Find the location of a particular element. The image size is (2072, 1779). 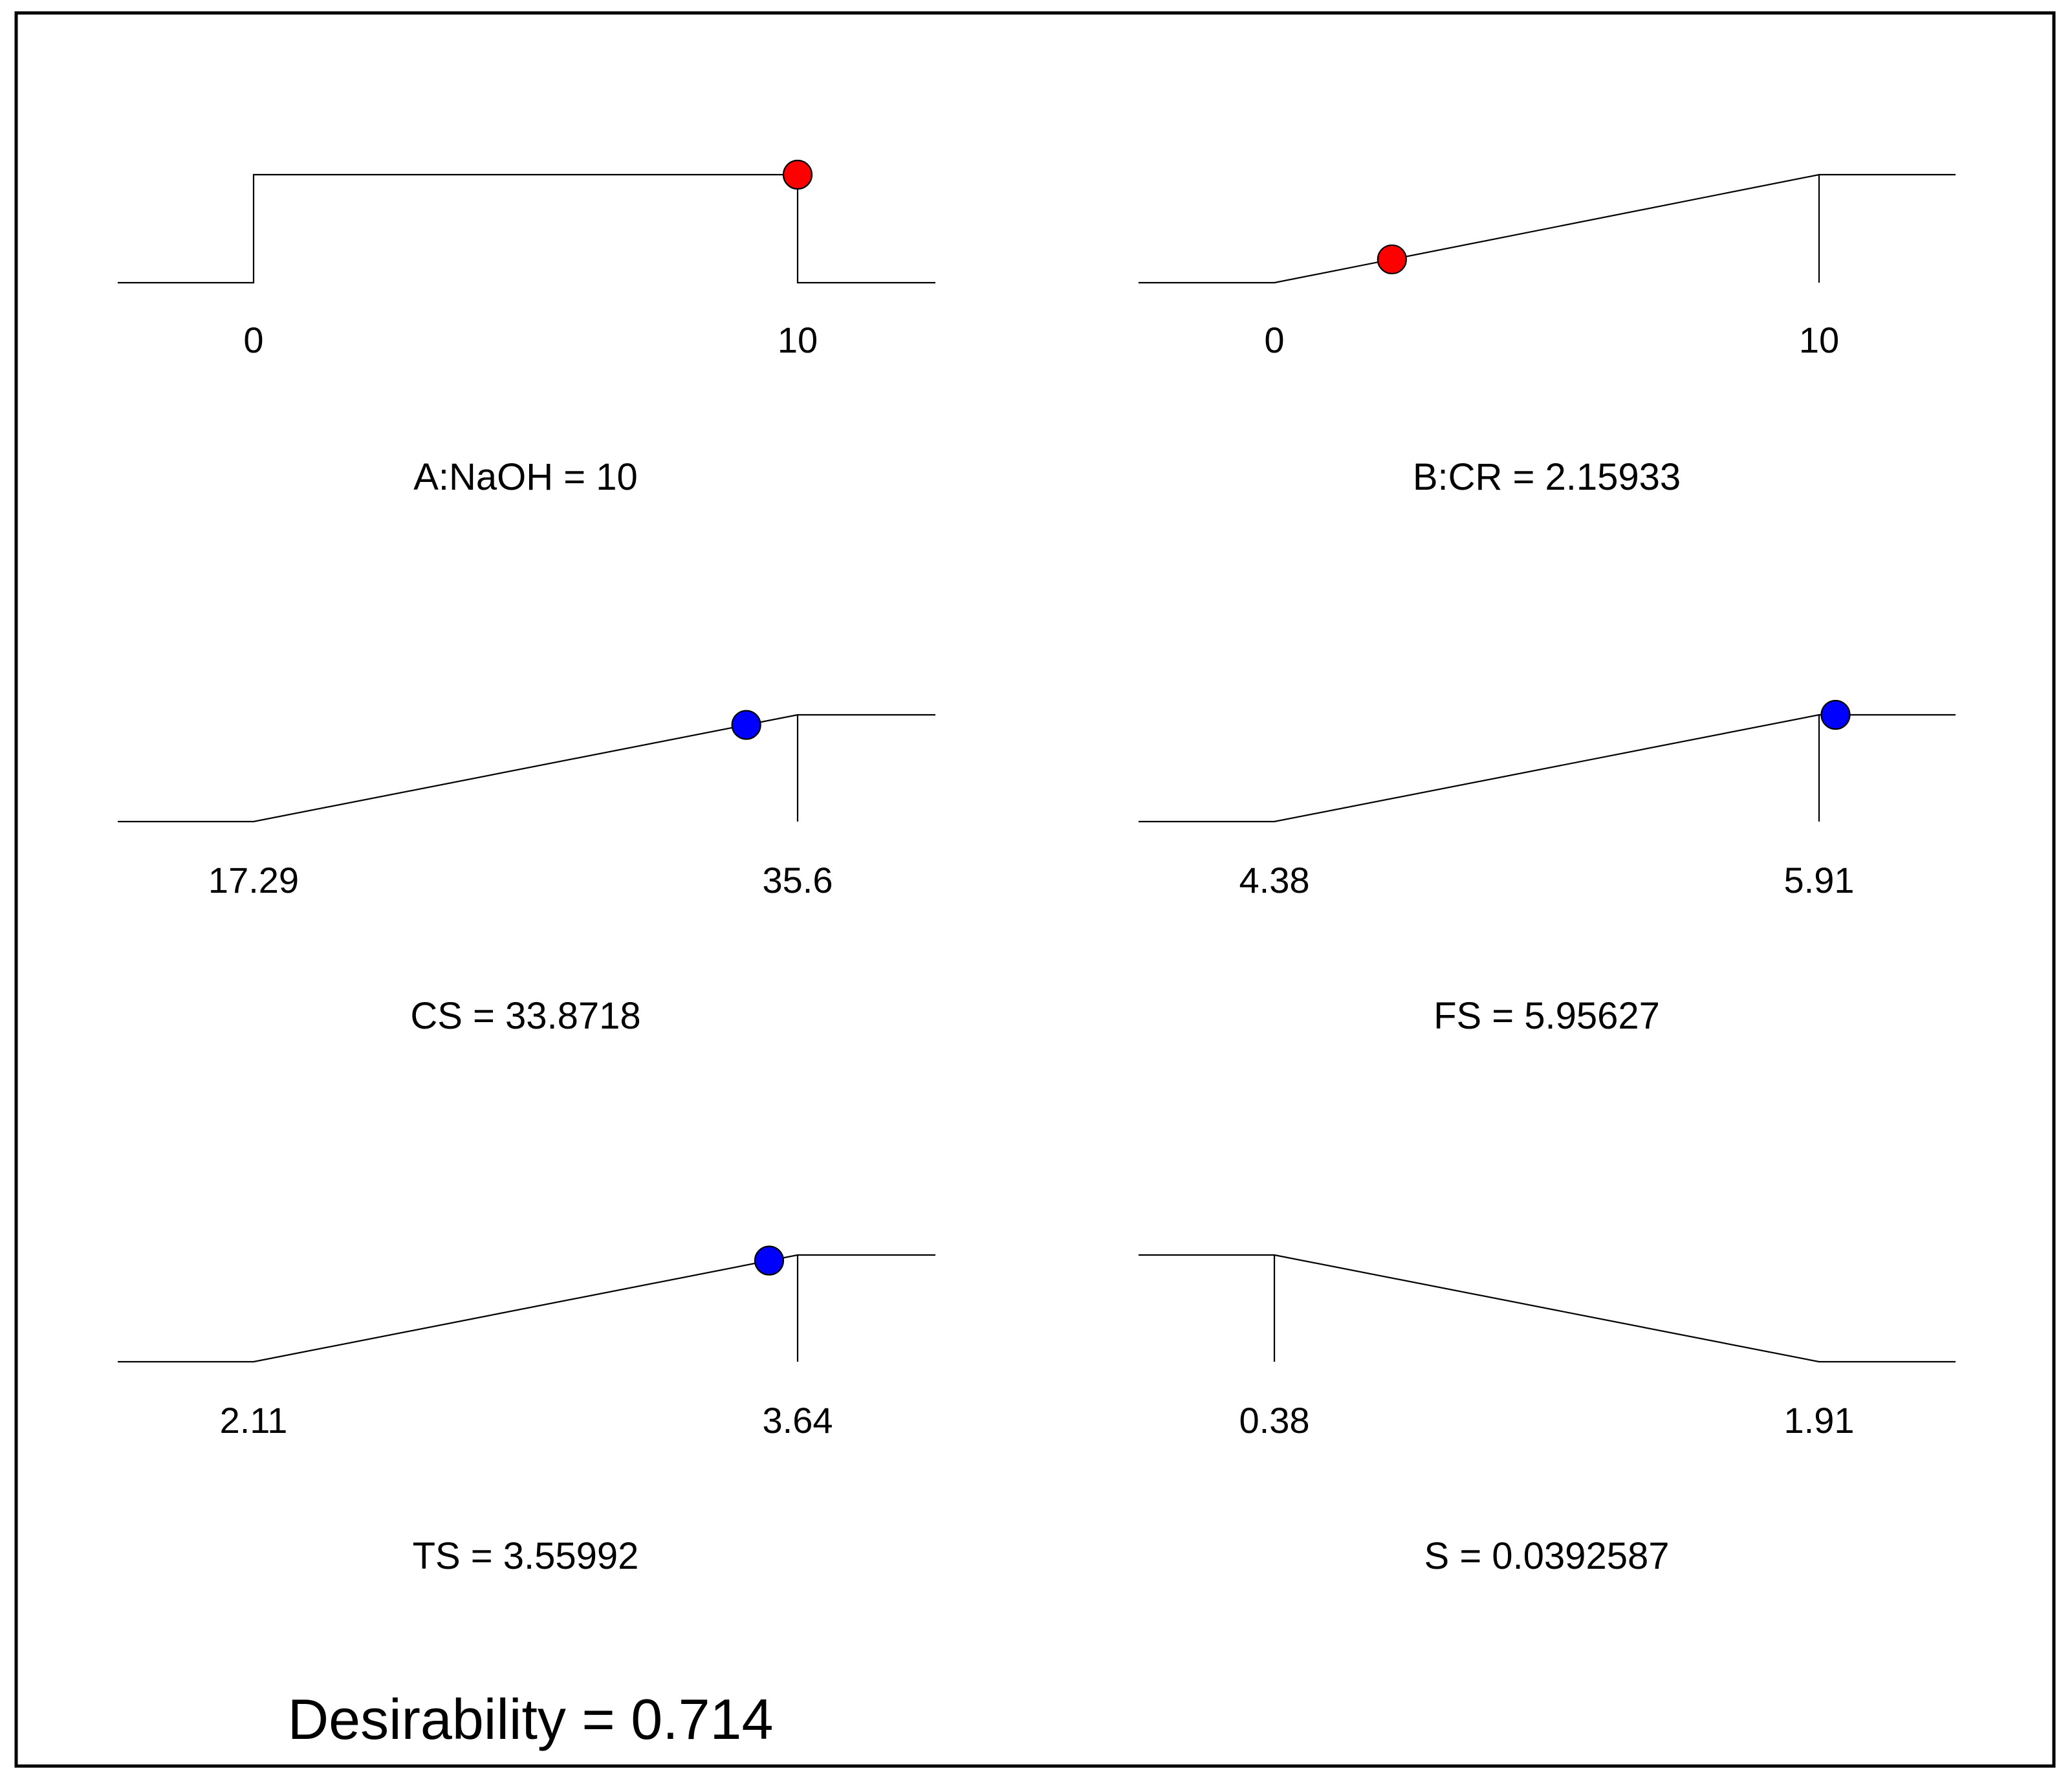

panel-fs: 4.38 5.91 FS = 5.95627 is located at coordinates (1547, 868).